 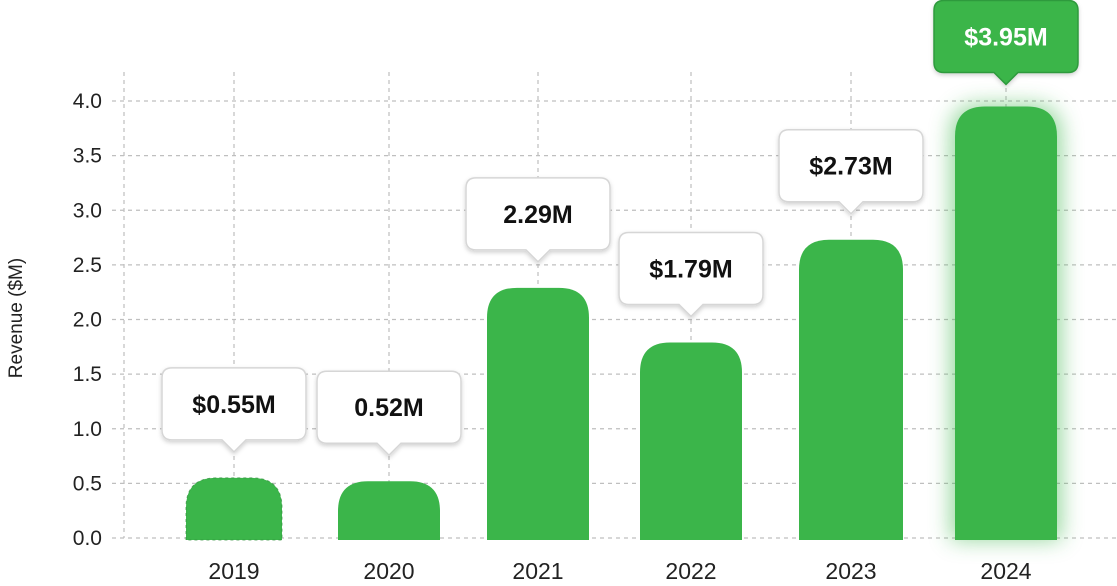 I want to click on x-tick-label: 2020, so click(x=388, y=571).